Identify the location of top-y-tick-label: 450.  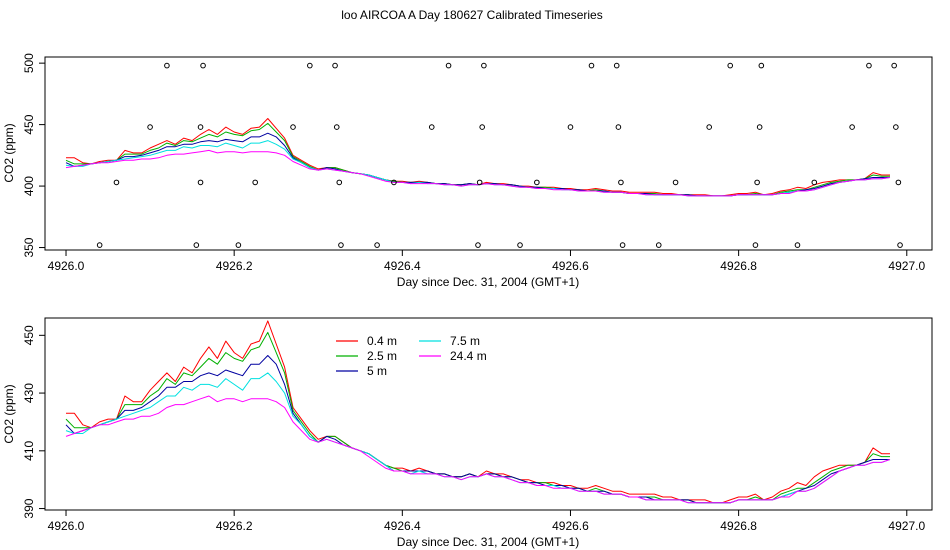
(29, 124).